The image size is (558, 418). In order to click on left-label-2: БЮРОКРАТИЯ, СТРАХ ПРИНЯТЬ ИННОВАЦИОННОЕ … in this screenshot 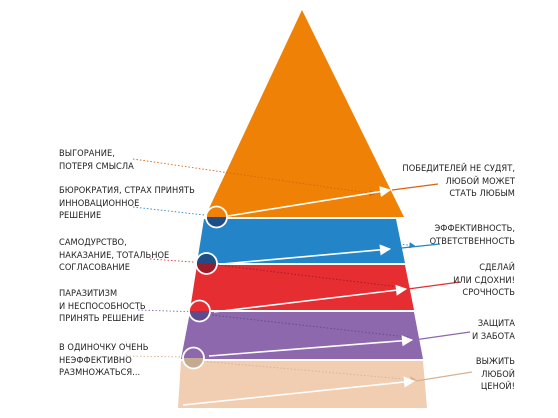, I will do `click(127, 203)`.